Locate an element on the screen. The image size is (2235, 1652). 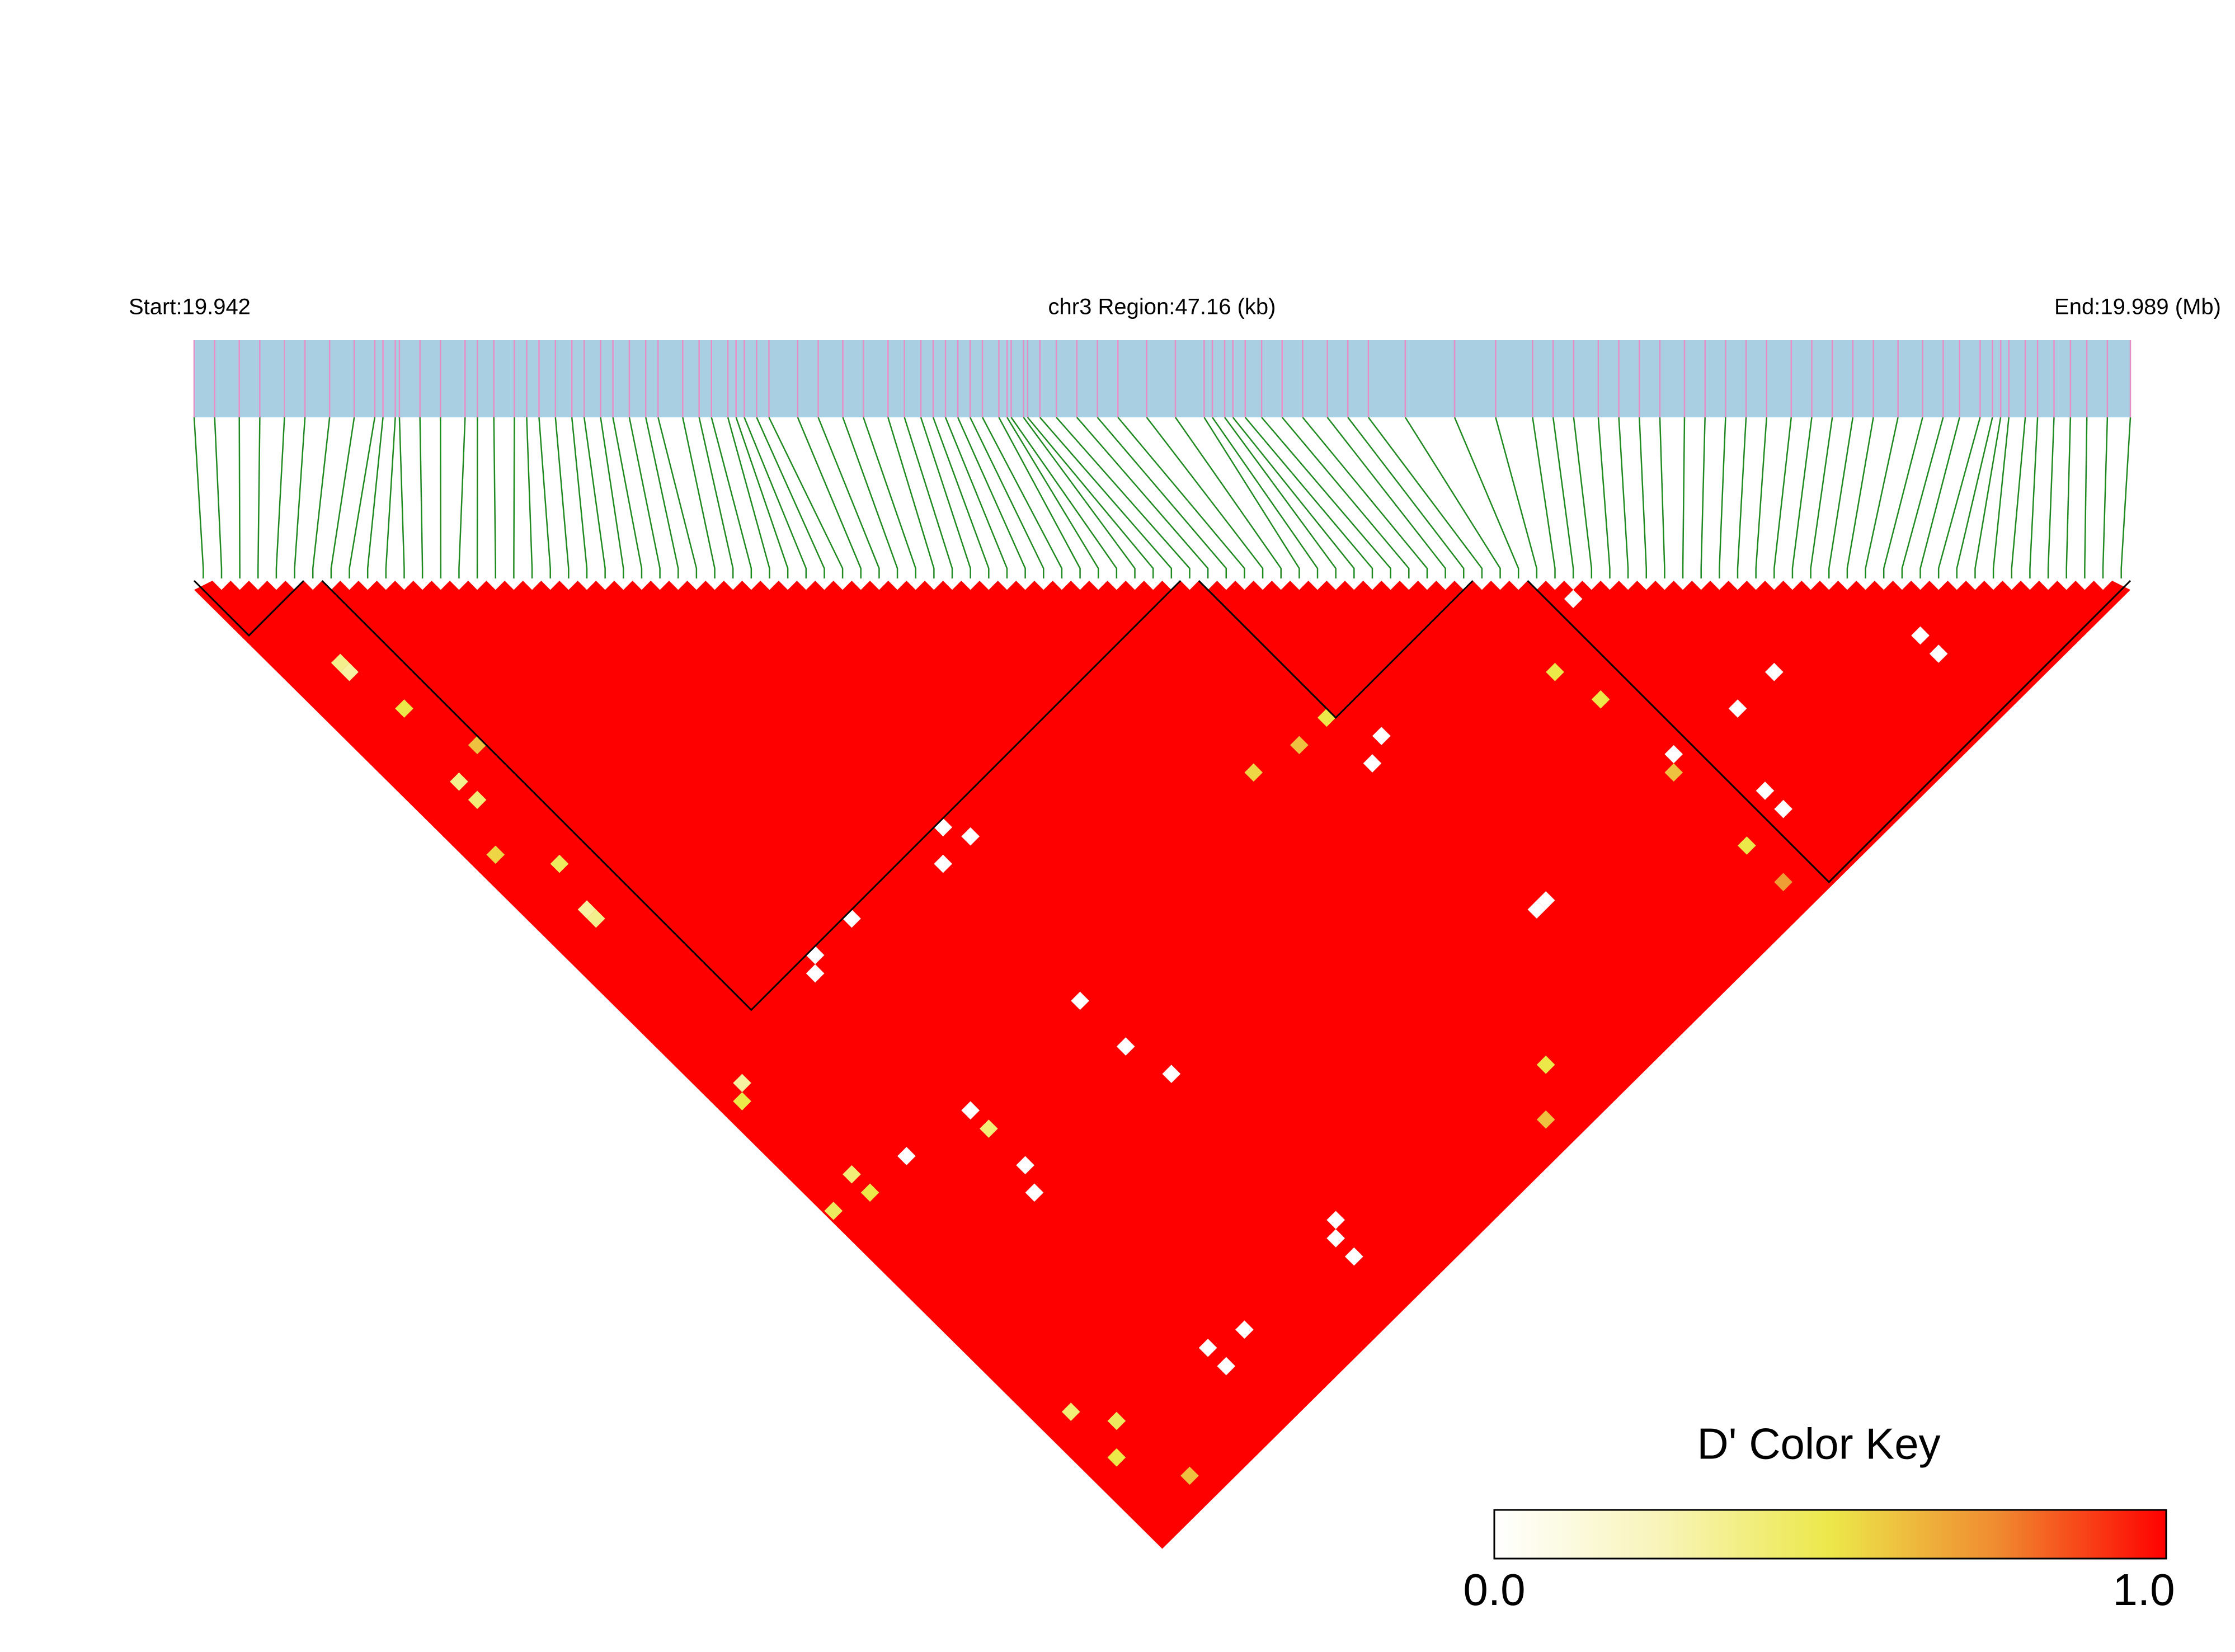
position-bar is located at coordinates (1162, 379).